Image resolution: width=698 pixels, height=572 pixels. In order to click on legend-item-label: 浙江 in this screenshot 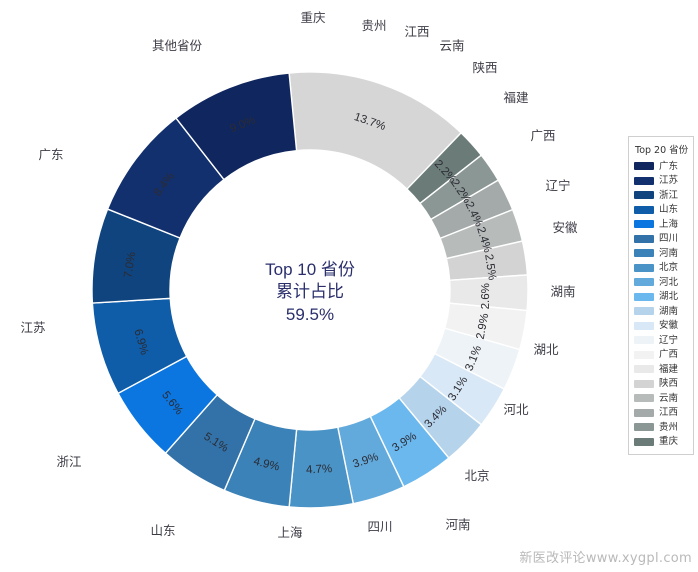, I will do `click(669, 195)`.